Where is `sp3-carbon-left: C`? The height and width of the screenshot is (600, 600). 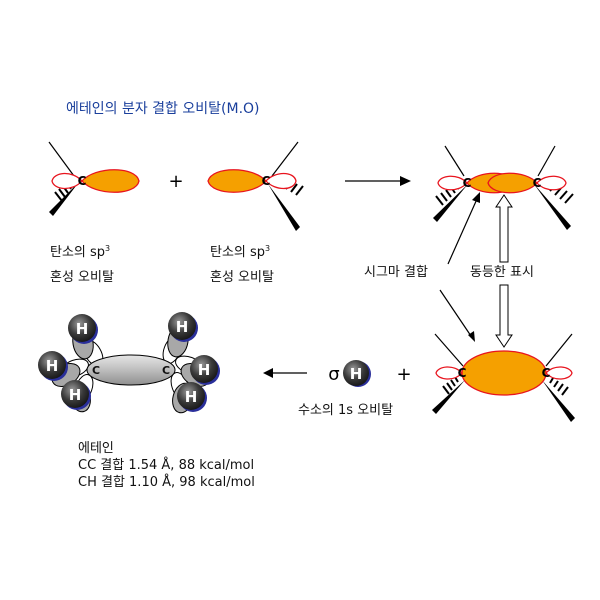
sp3-carbon-left: C is located at coordinates (94, 178).